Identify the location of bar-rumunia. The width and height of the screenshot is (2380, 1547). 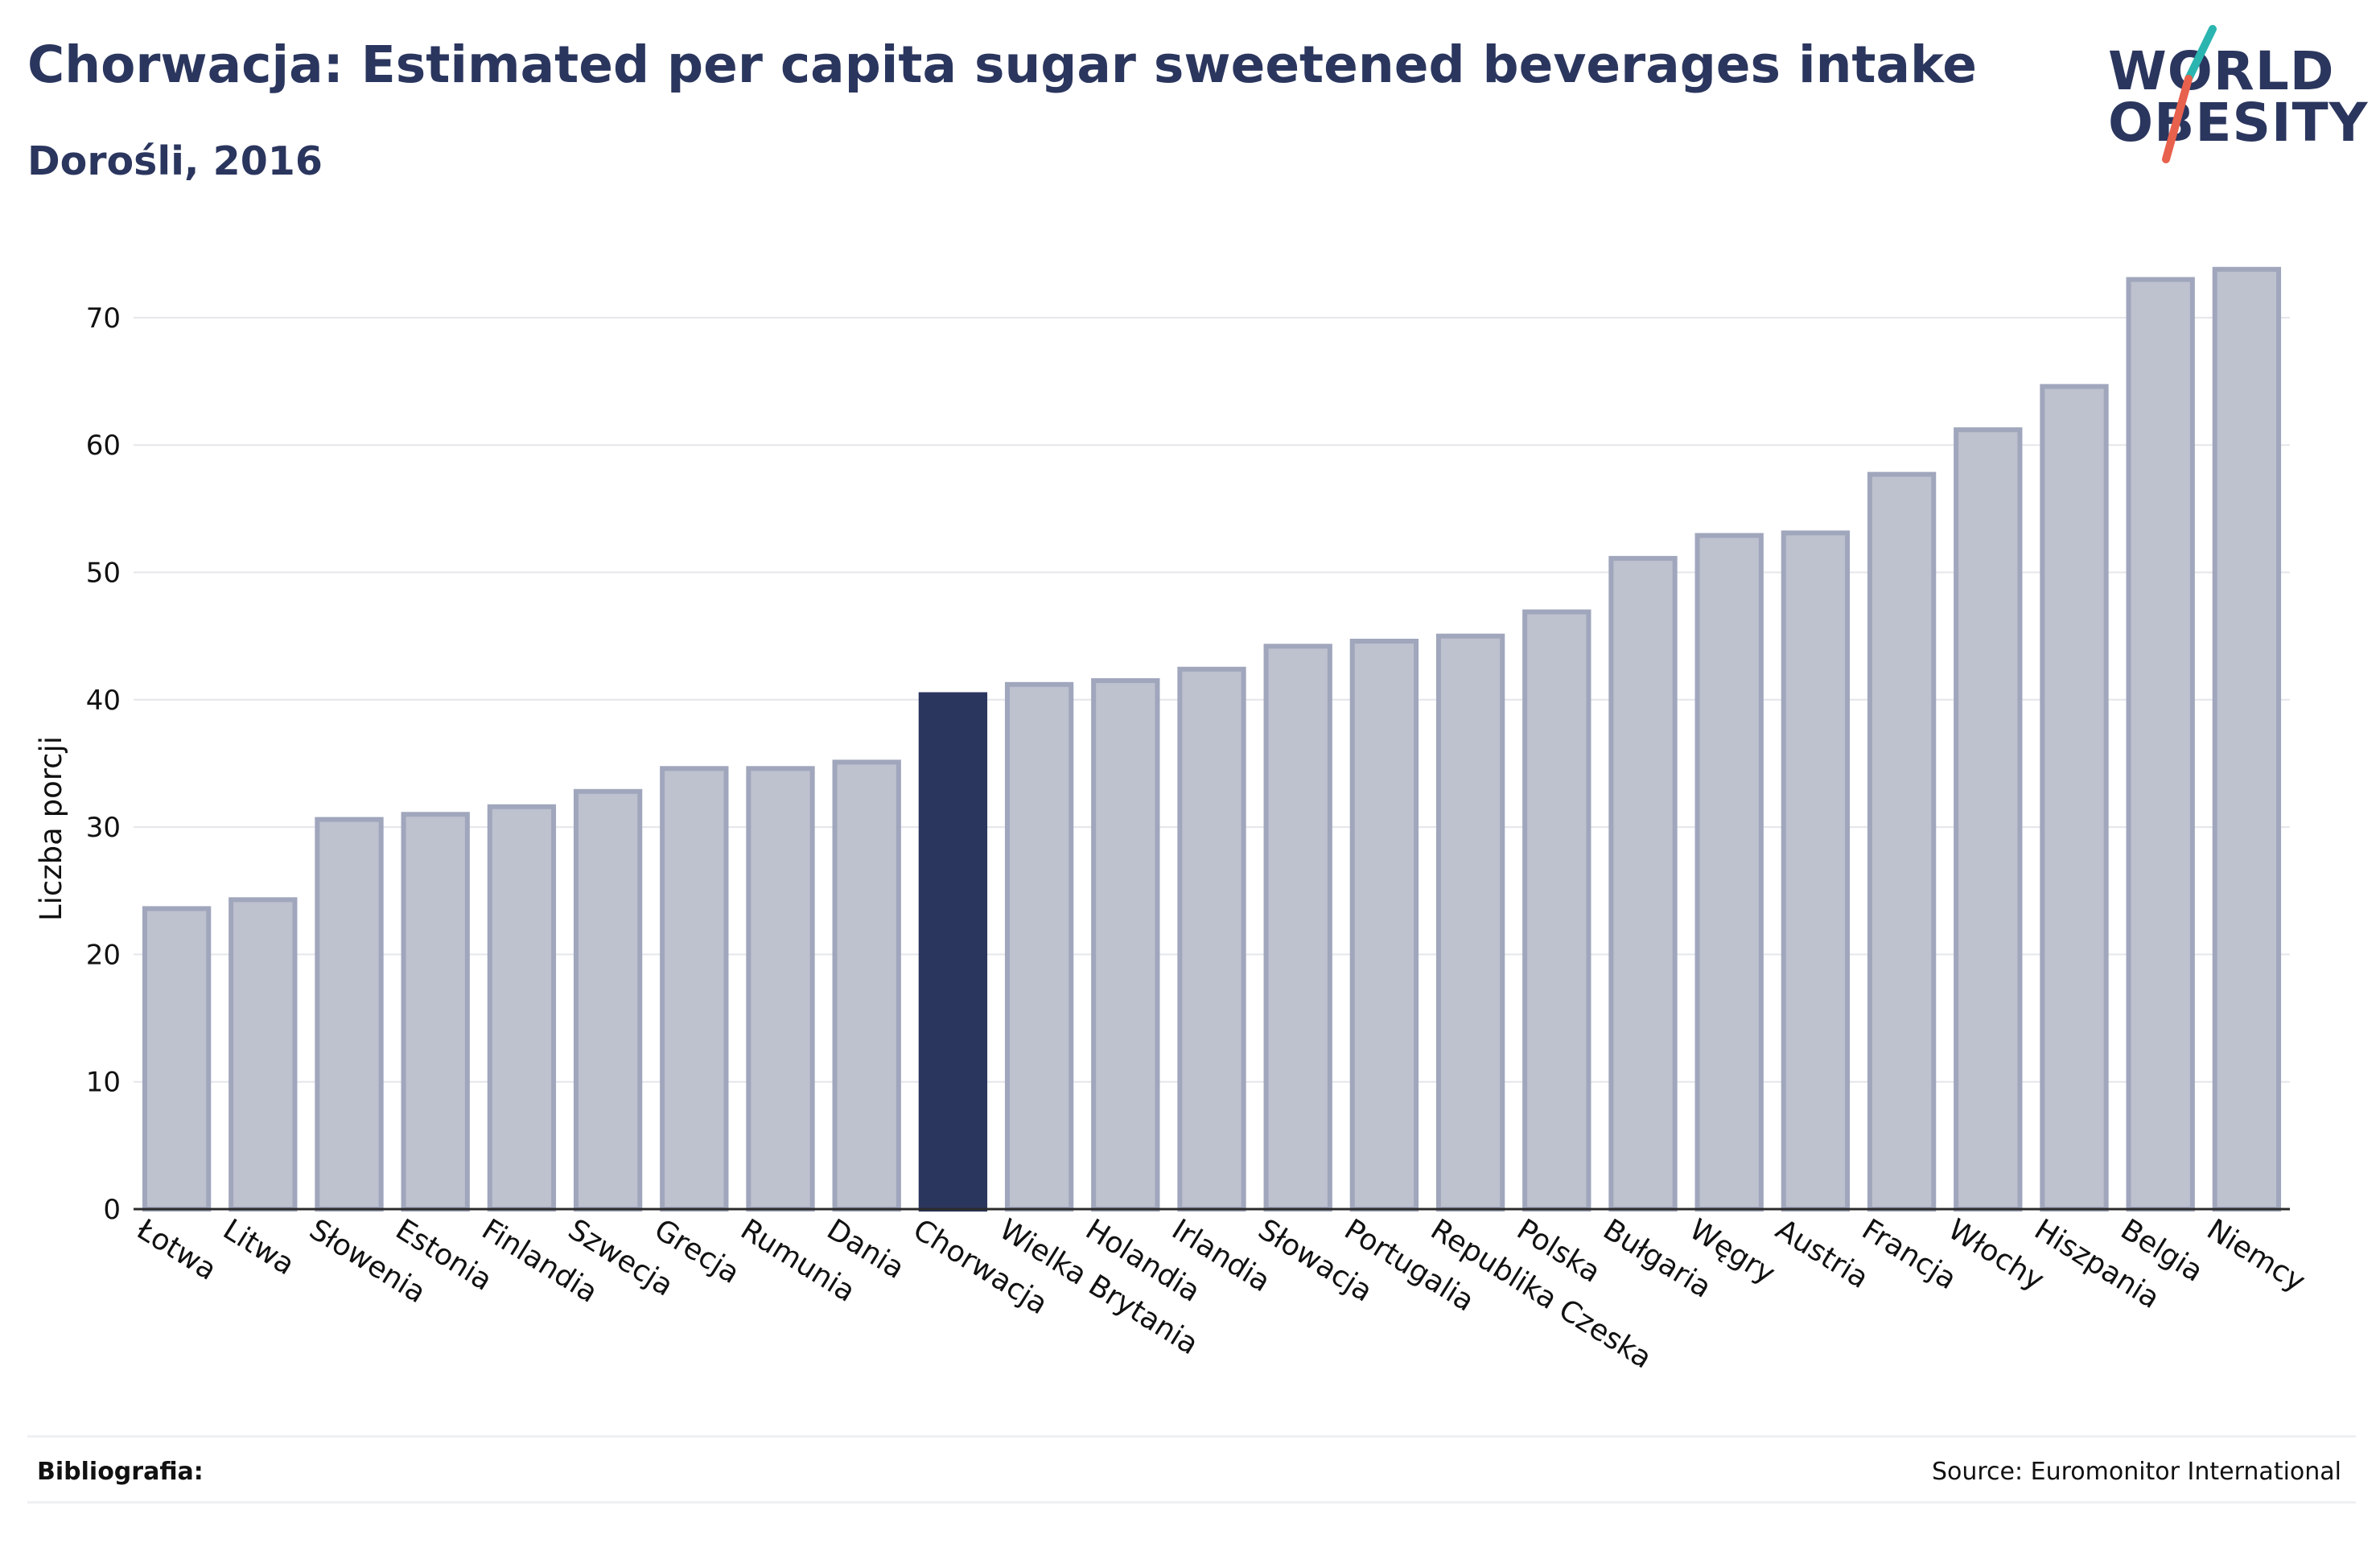
(781, 989).